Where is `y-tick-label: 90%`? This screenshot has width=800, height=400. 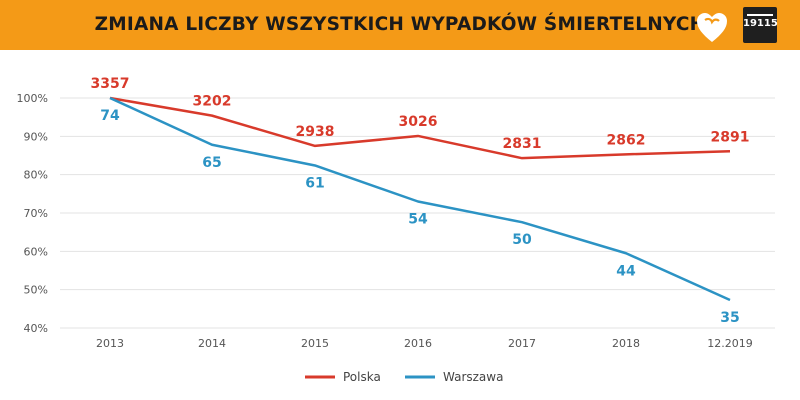
y-tick-label: 90% is located at coordinates (36, 136).